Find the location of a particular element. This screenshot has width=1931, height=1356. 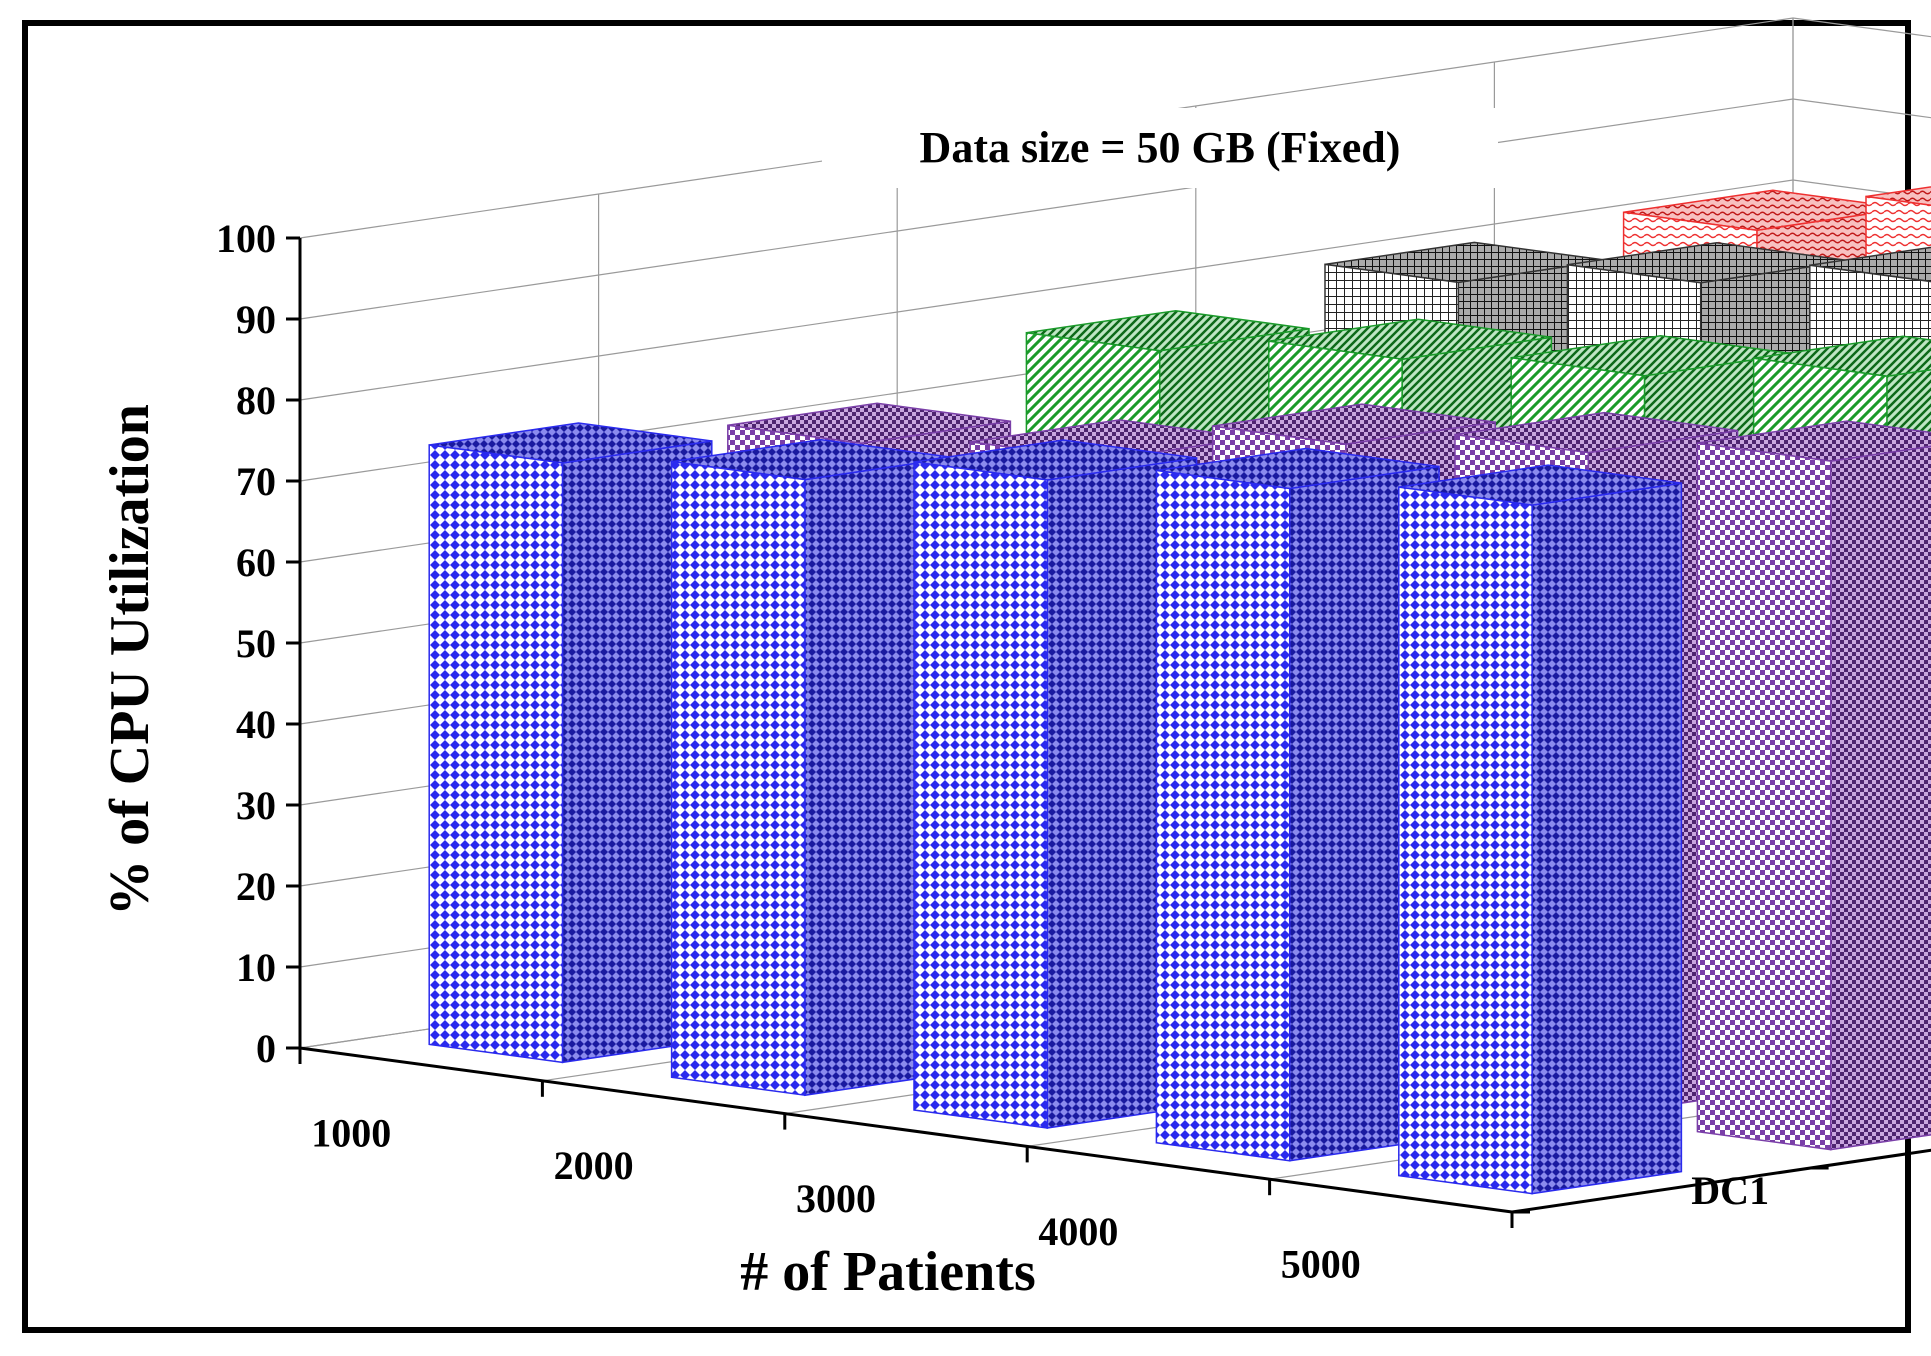

y-tick-label: 60 is located at coordinates (256, 562).